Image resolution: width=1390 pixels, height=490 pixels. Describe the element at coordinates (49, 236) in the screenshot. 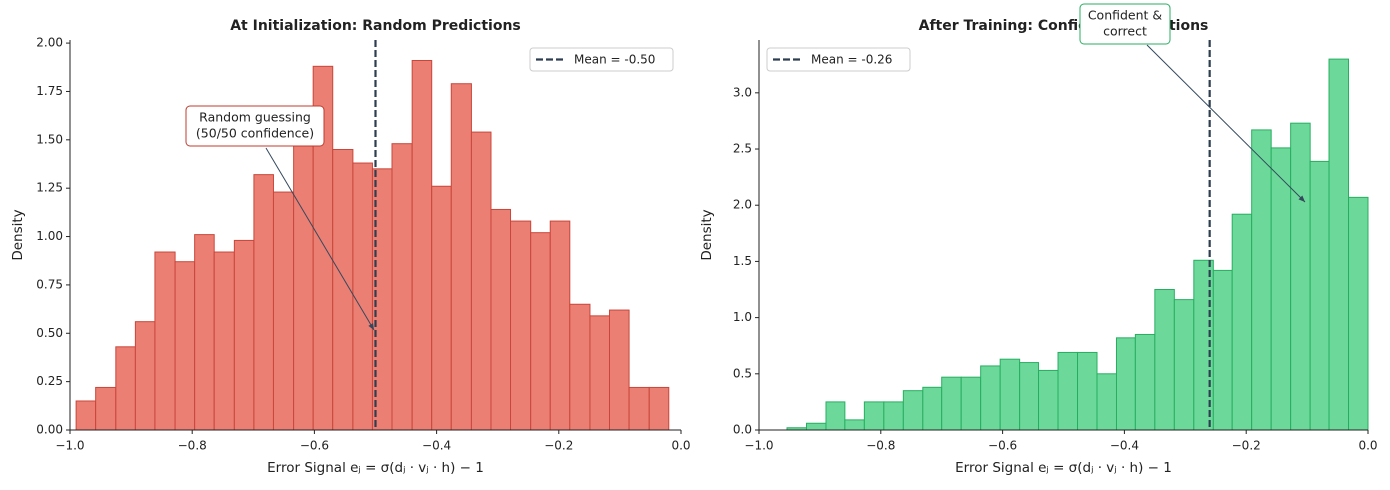

I see `y-tick-label: 1.00` at that location.